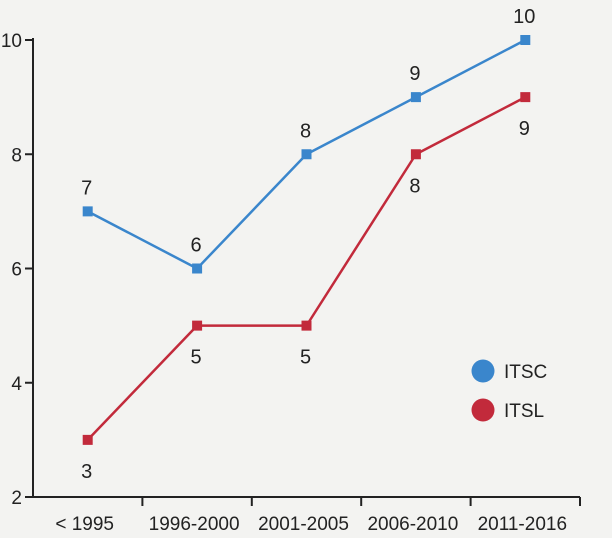 This screenshot has height=538, width=612. What do you see at coordinates (524, 17) in the screenshot?
I see `data-label: 10` at bounding box center [524, 17].